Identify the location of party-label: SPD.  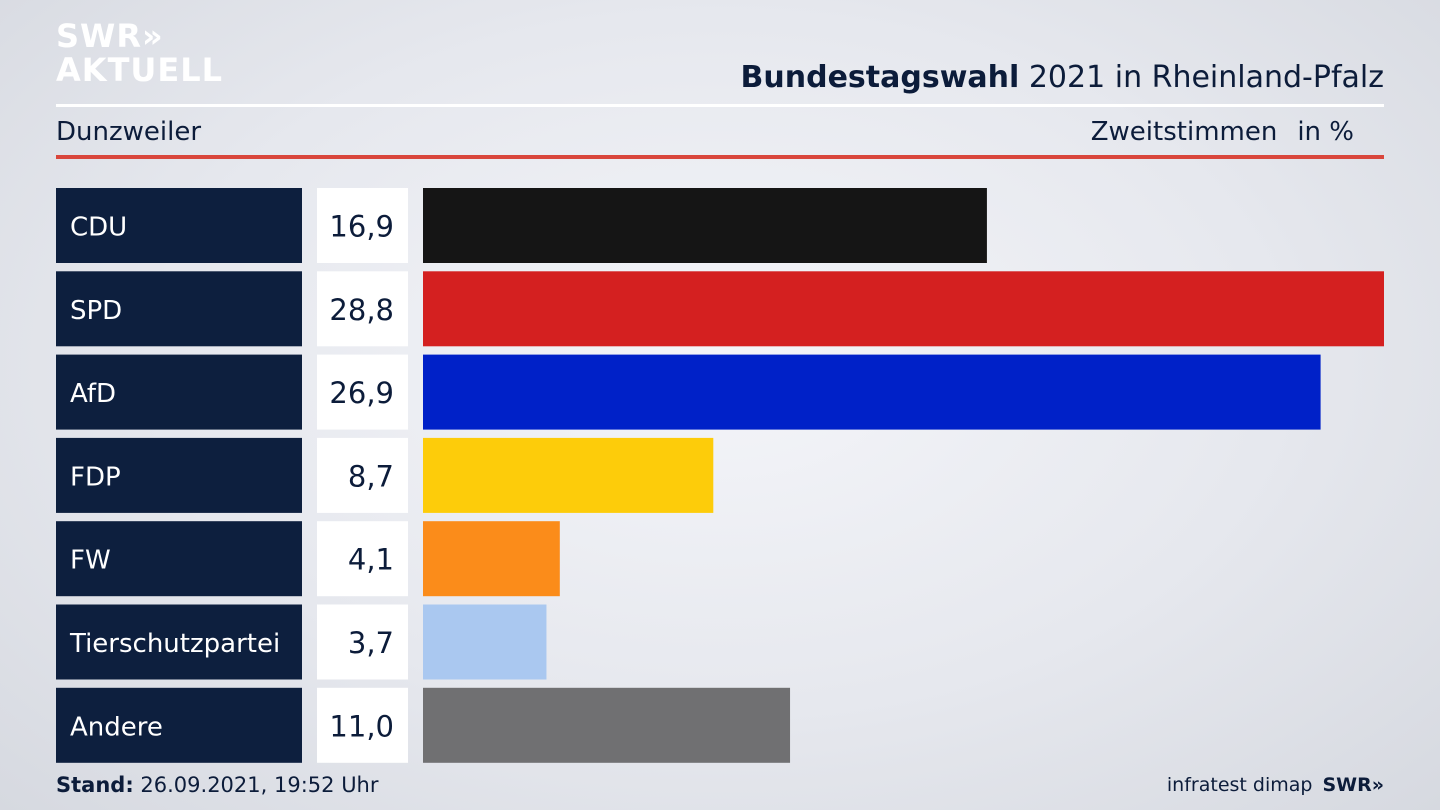
(96, 311).